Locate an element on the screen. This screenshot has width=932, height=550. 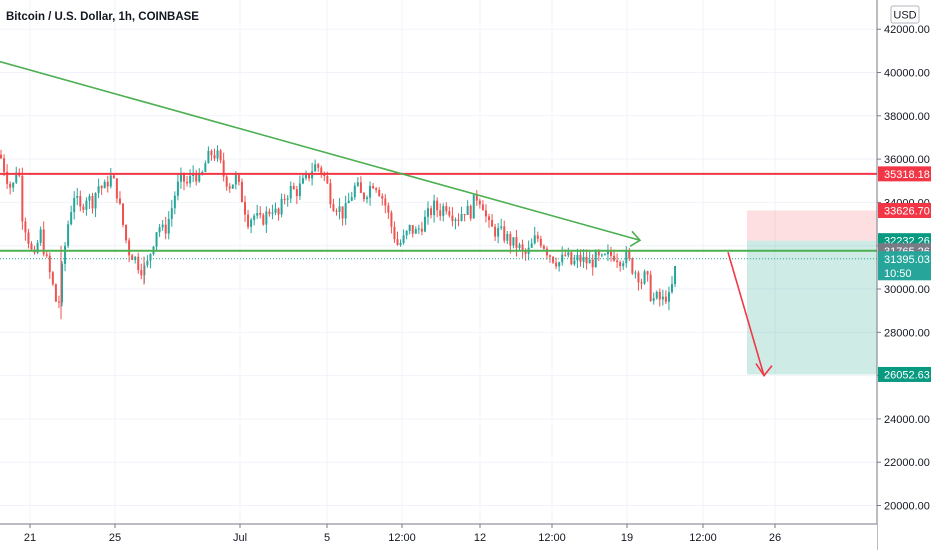
currency-label: USD is located at coordinates (904, 16).